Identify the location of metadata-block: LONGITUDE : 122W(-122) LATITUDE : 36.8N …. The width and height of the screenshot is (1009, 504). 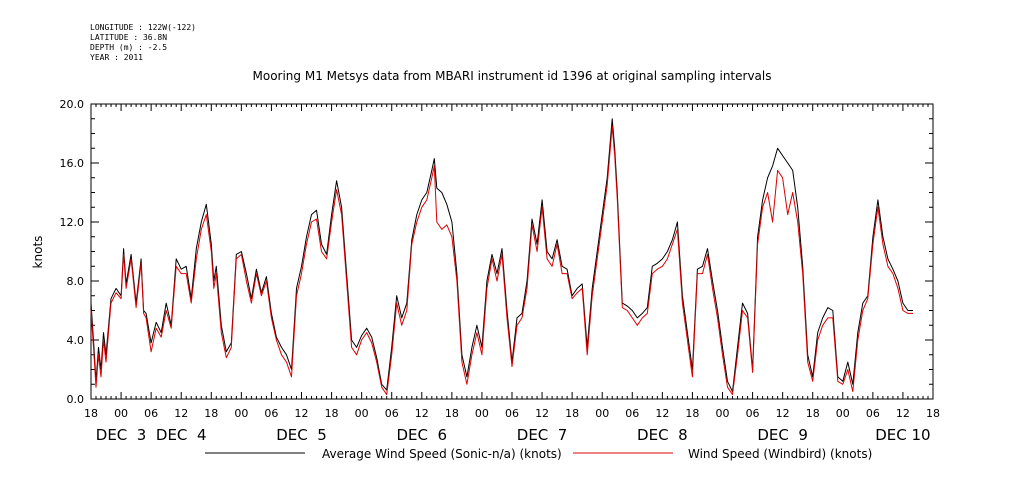
(143, 42).